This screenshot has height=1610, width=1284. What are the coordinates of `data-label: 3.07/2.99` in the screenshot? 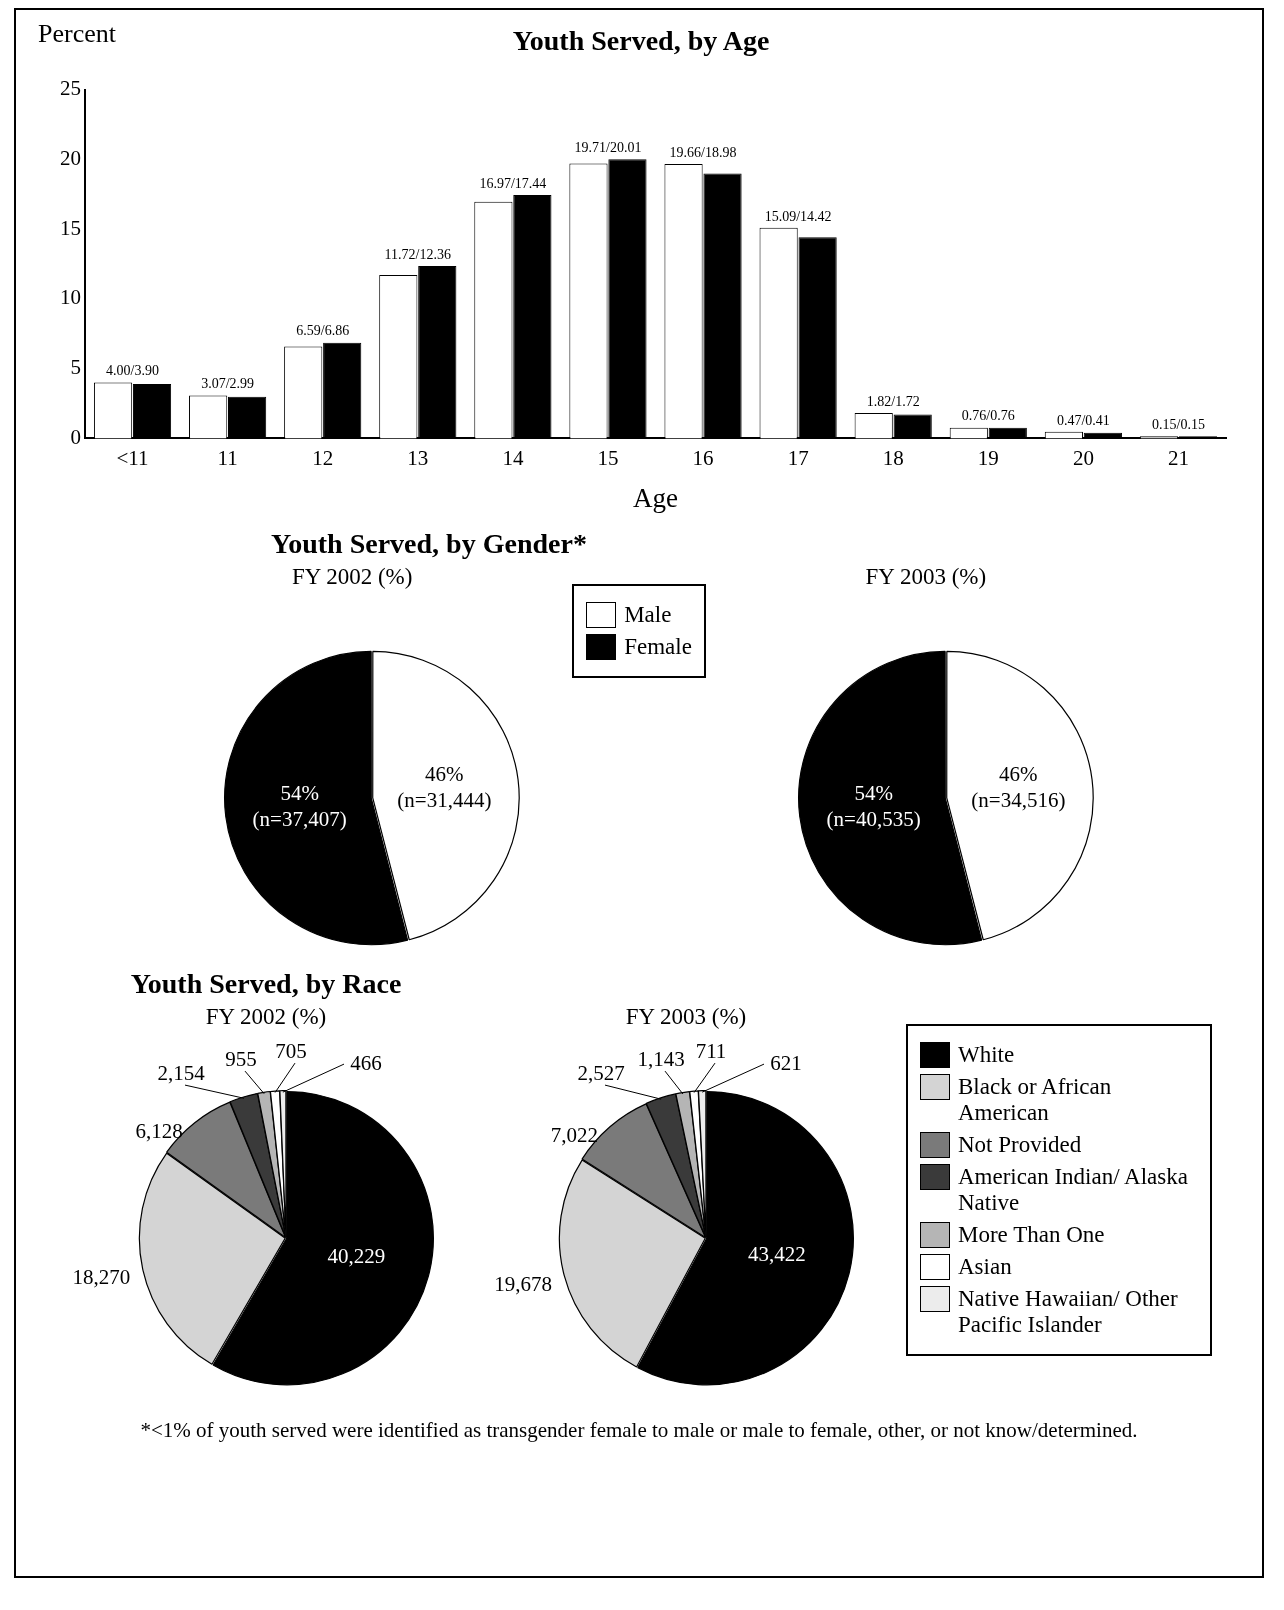 It's located at (228, 384).